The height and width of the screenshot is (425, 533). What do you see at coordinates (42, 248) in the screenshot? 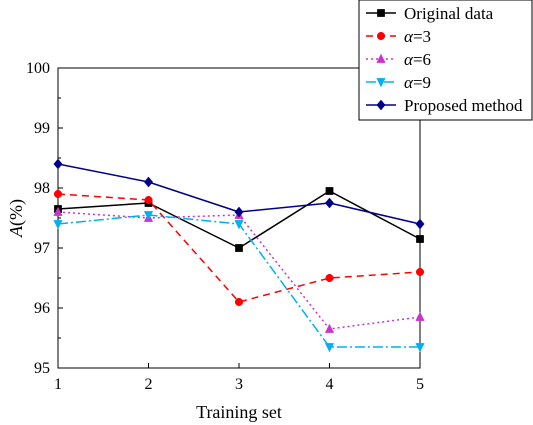
I see `y-tick-label: 97` at bounding box center [42, 248].